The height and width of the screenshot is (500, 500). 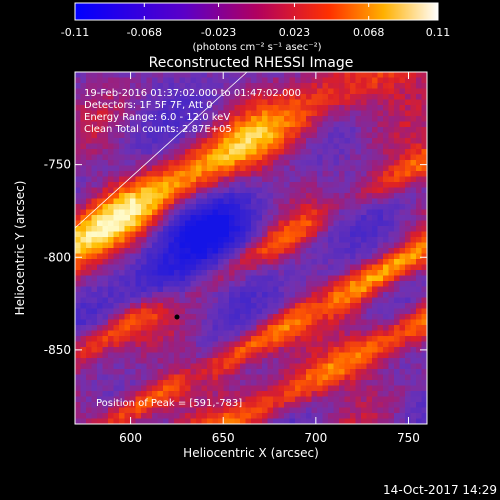 What do you see at coordinates (75, 32) in the screenshot?
I see `colorbar-tick-label: -0.11` at bounding box center [75, 32].